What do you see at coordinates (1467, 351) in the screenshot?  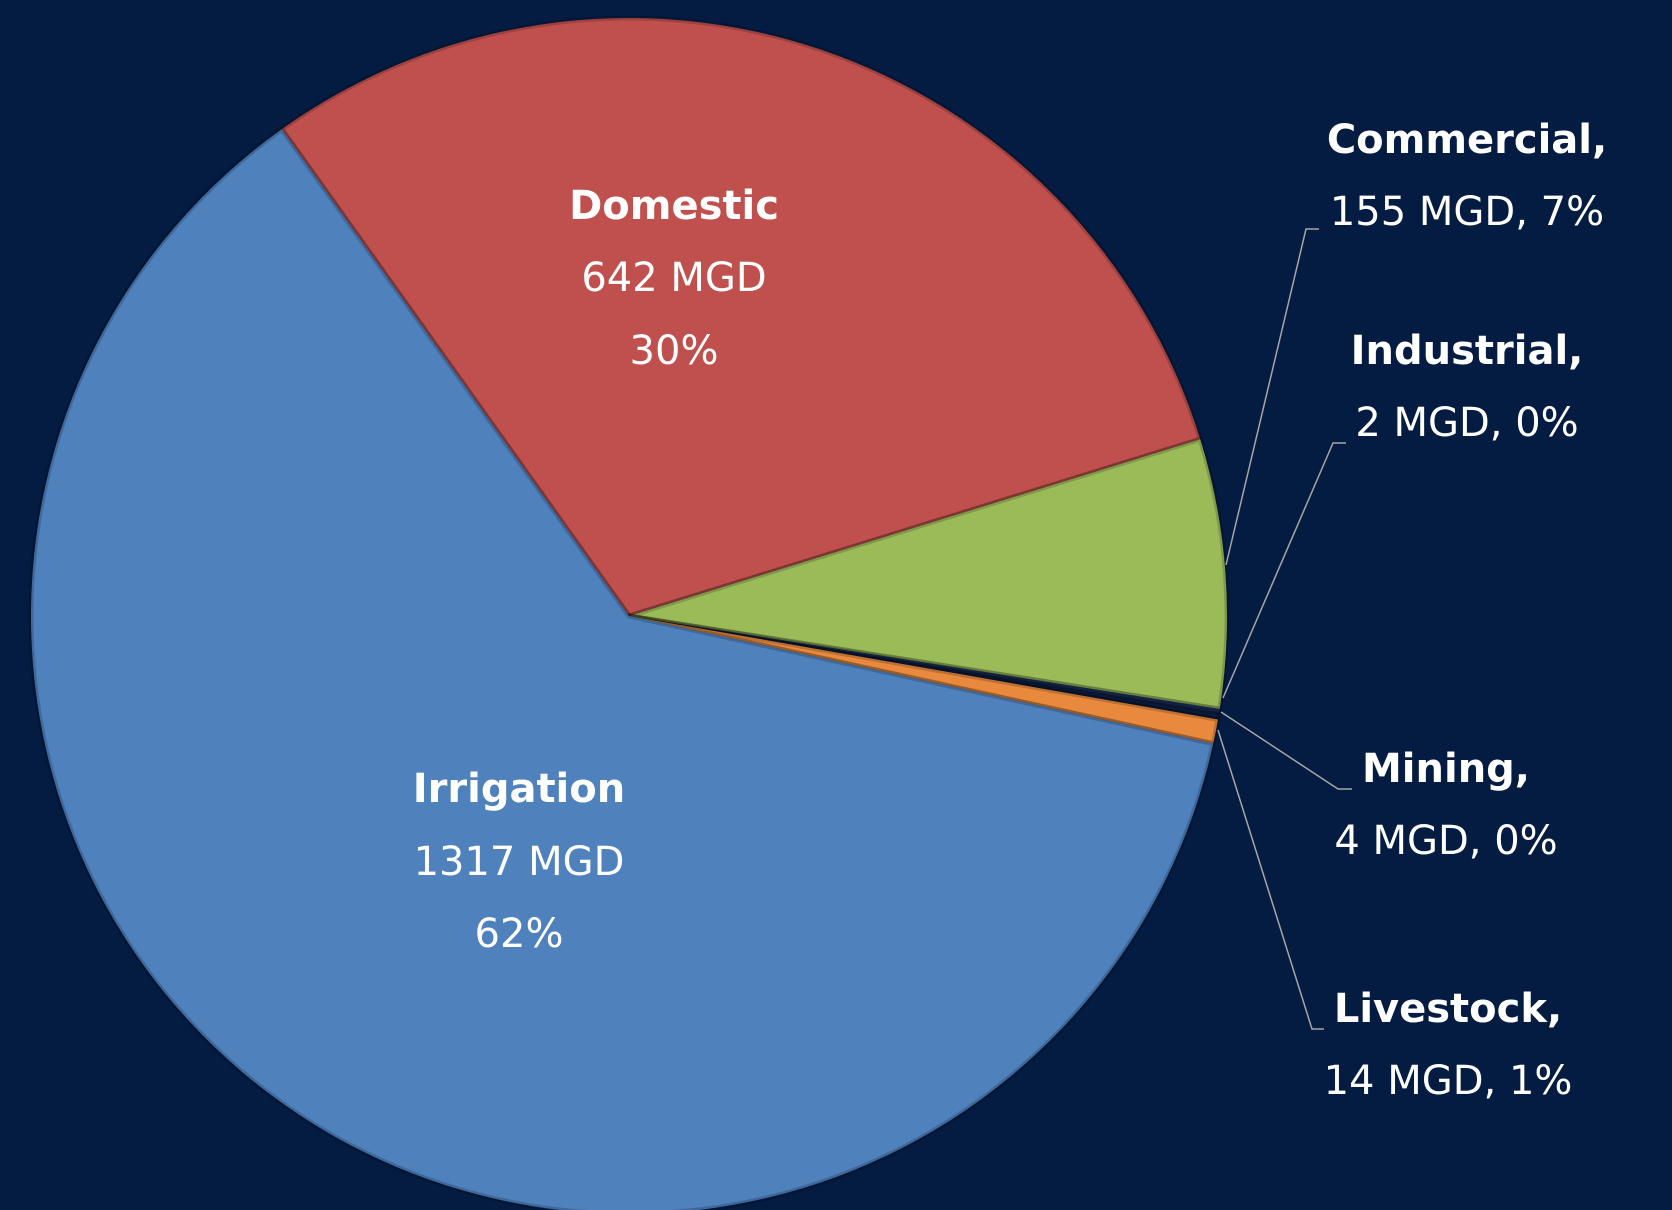 I see `data-label-name: Industrial,` at bounding box center [1467, 351].